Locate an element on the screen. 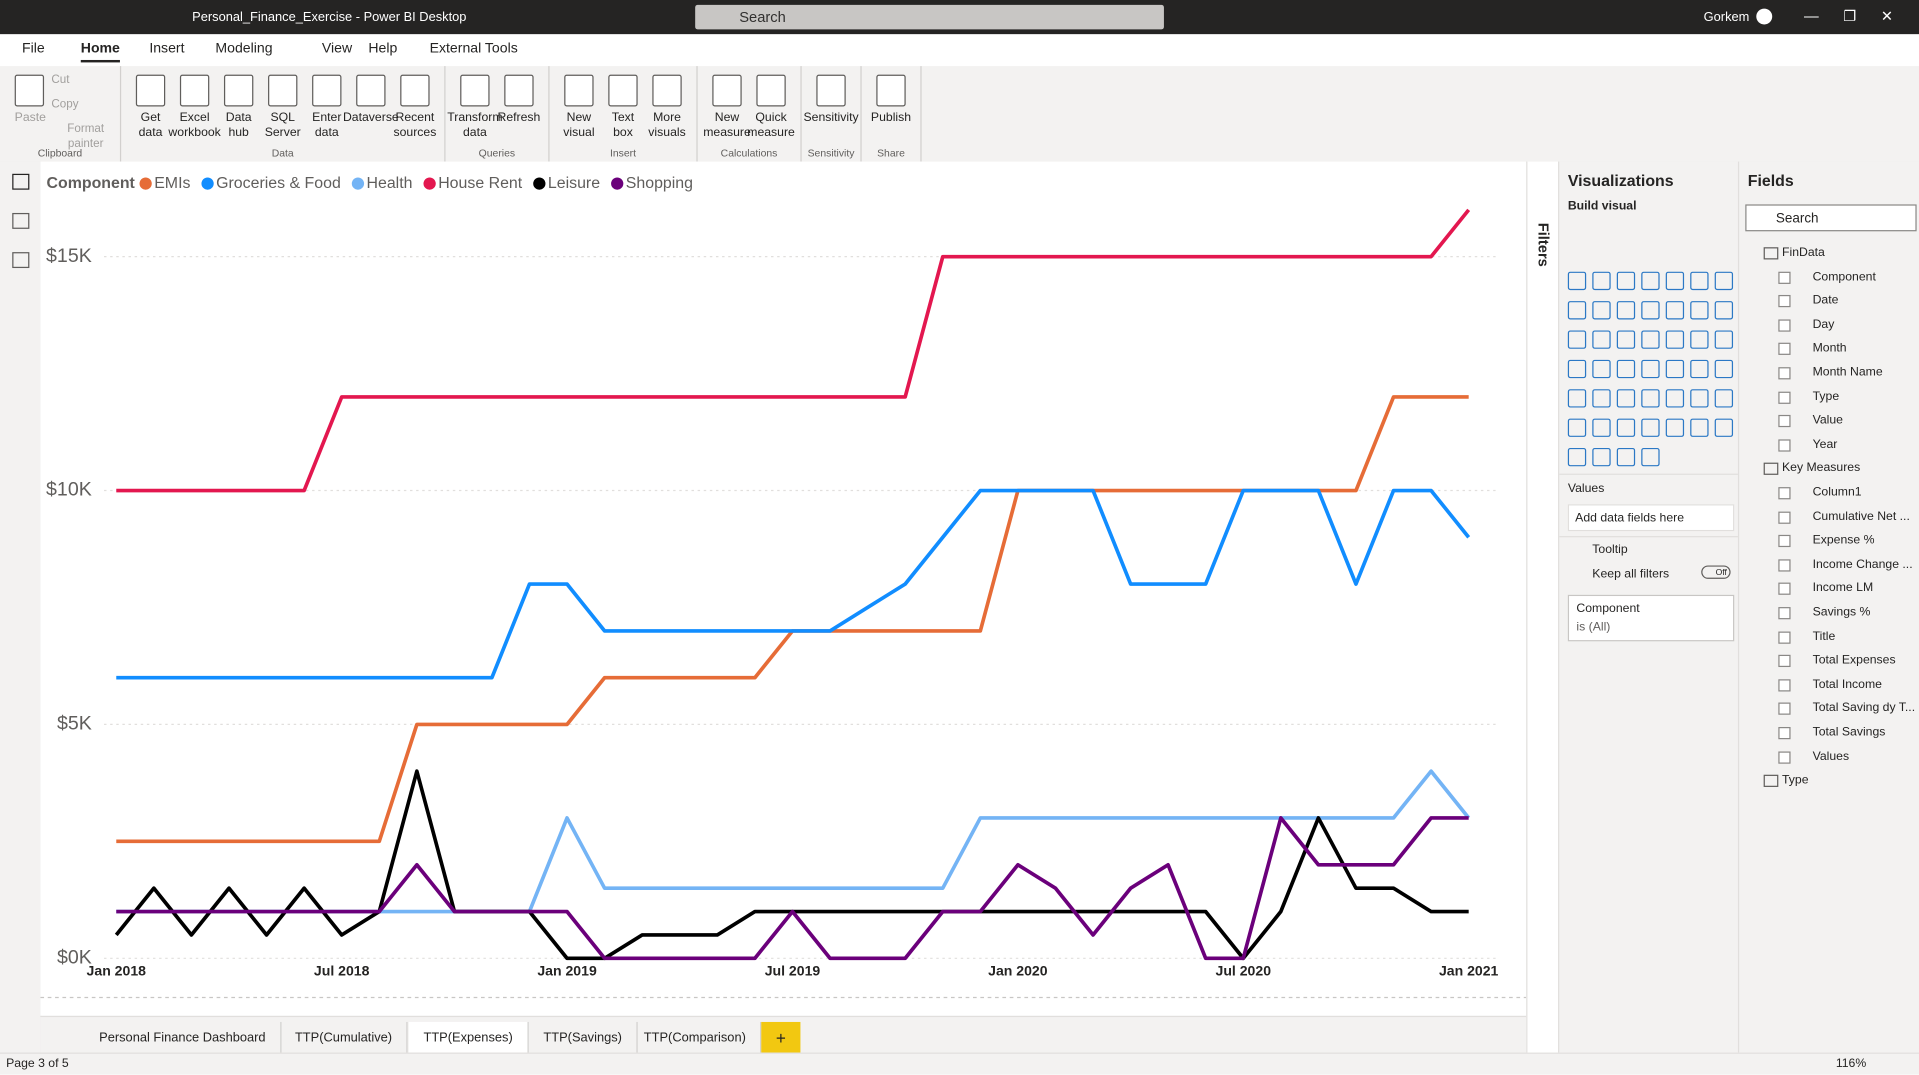 This screenshot has height=1075, width=1919. menu-tab: View is located at coordinates (337, 49).